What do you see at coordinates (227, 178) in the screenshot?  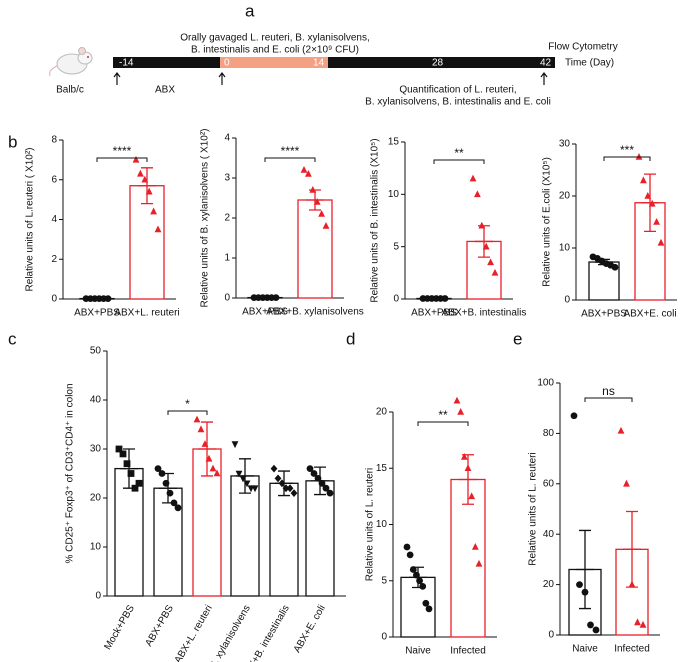 I see `y-tick-label: 3` at bounding box center [227, 178].